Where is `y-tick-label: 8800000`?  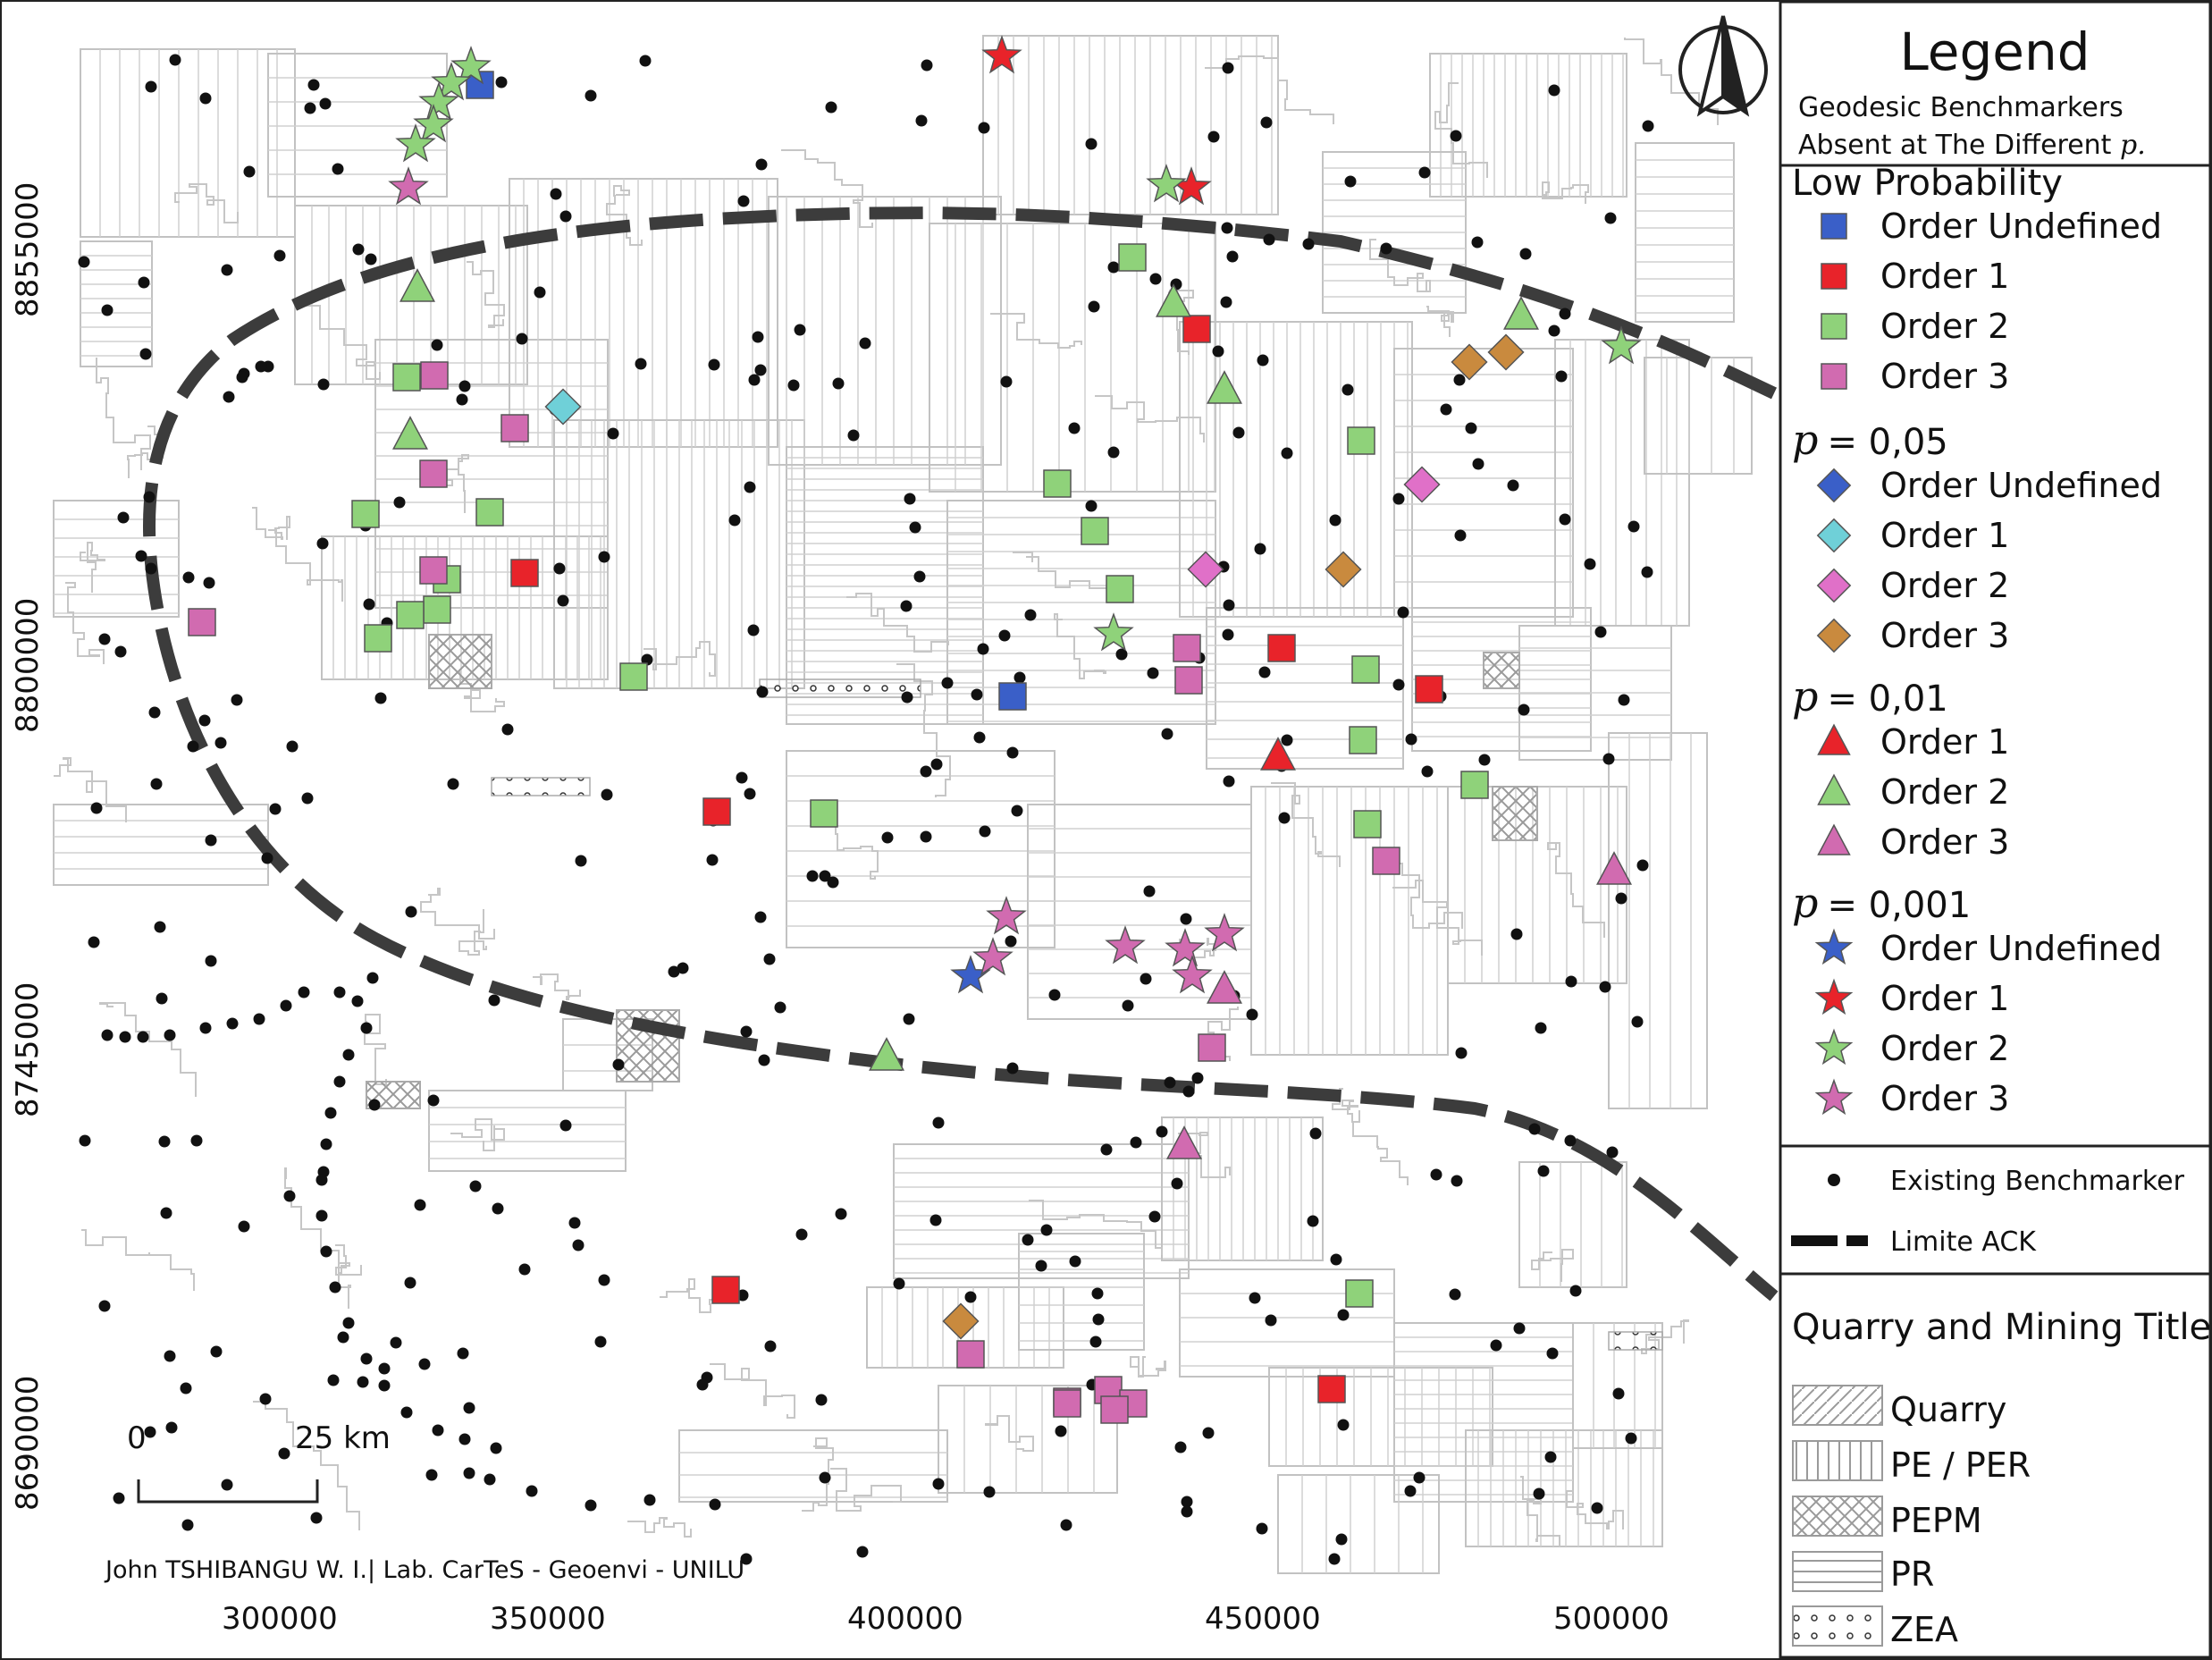 y-tick-label: 8800000 is located at coordinates (28, 665).